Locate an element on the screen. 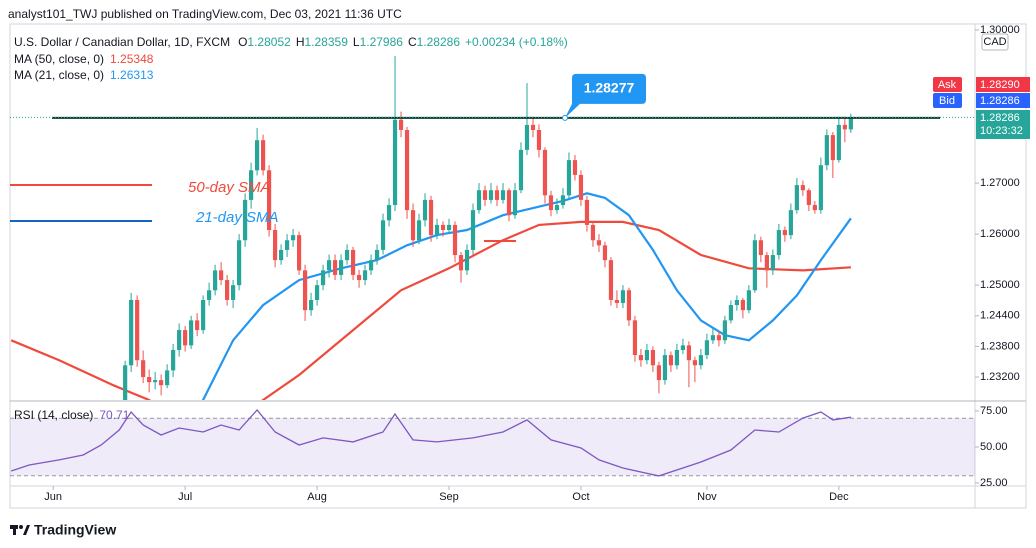 This screenshot has height=548, width=1036. rsi-band is located at coordinates (492, 447).